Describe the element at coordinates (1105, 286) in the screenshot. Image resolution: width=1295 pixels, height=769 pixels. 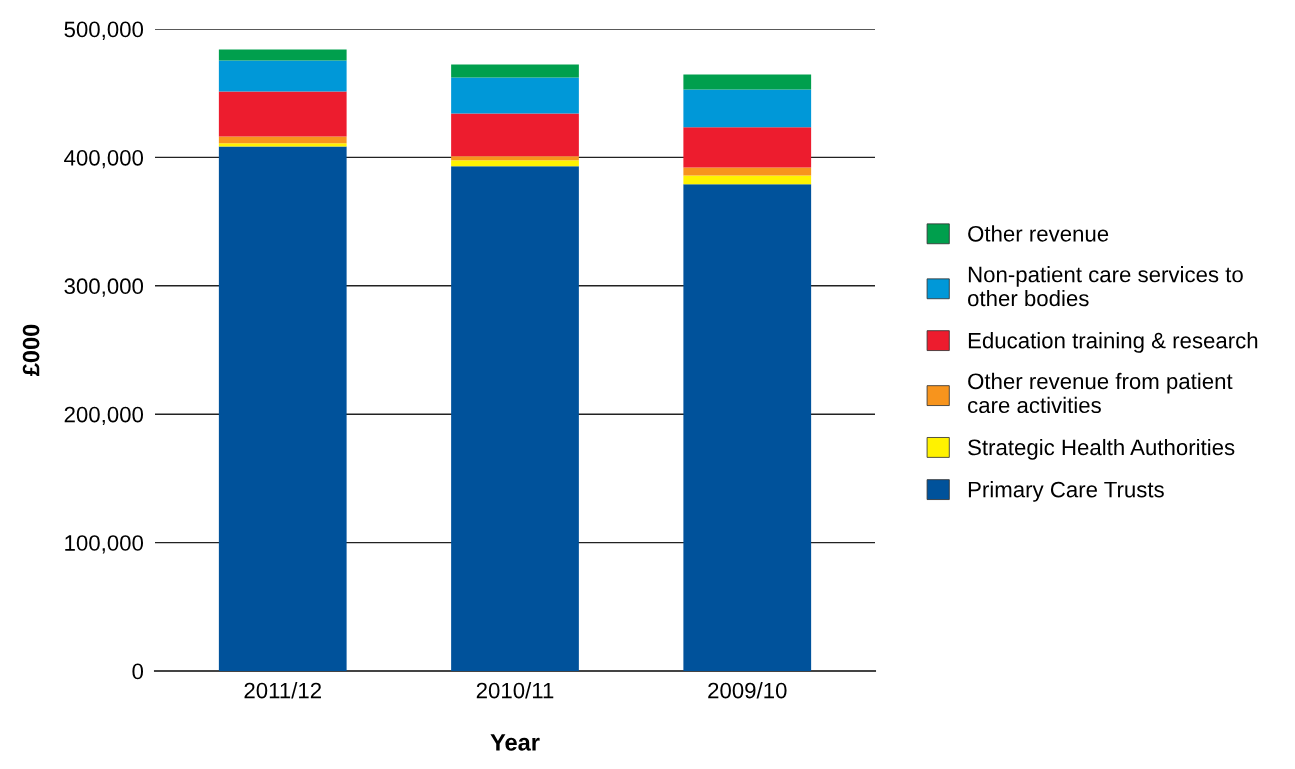
I see `legend-label: Non-patient care services to other bodies` at that location.